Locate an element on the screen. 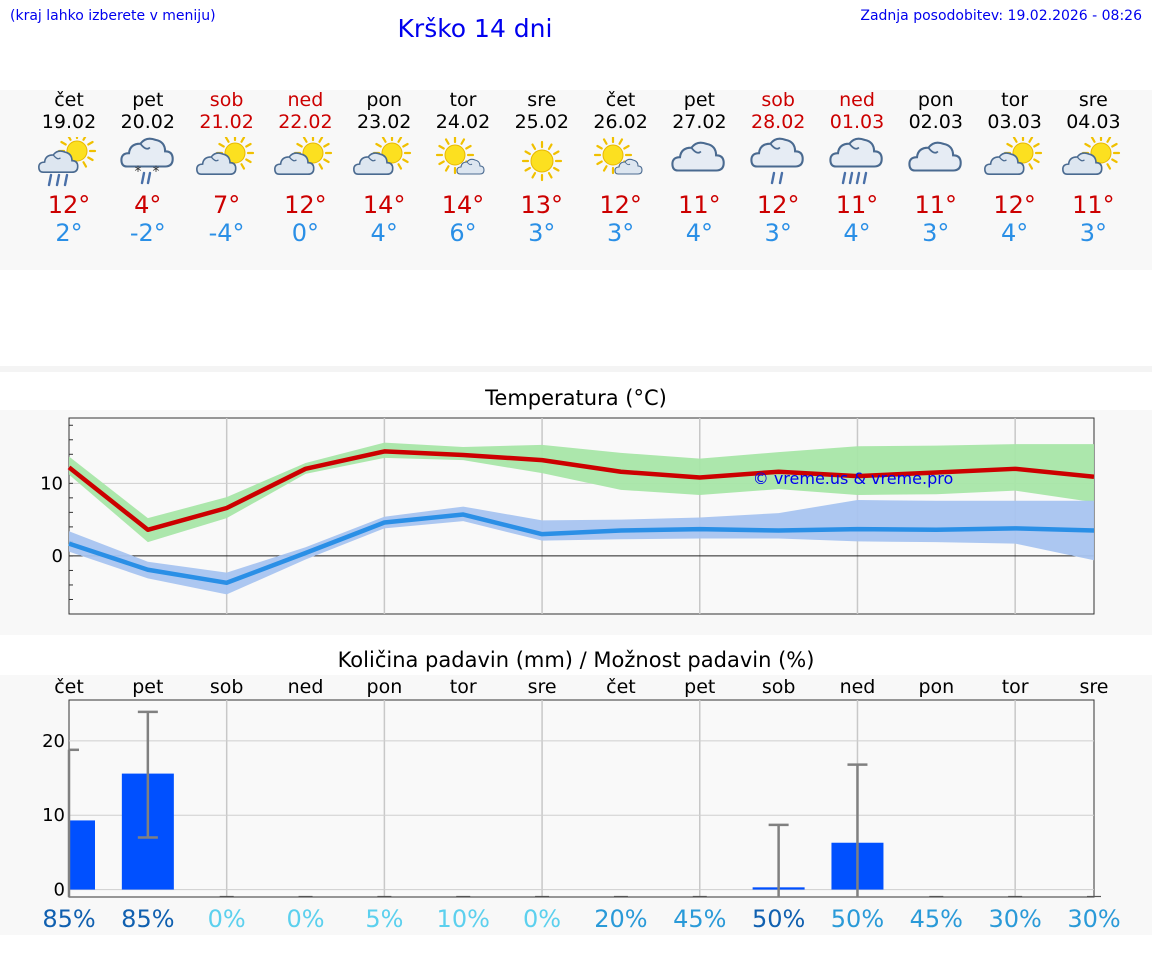 The width and height of the screenshot is (1152, 975). day-column: pet 27.02 11° 4° is located at coordinates (699, 168).